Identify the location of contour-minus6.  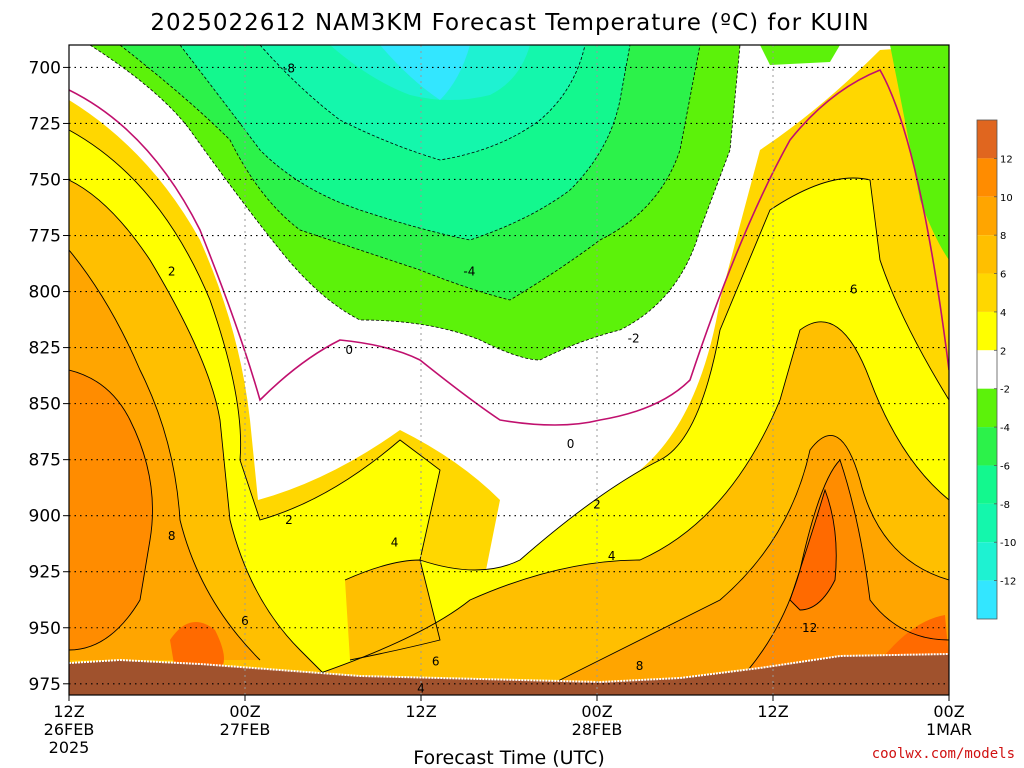
(405, 143).